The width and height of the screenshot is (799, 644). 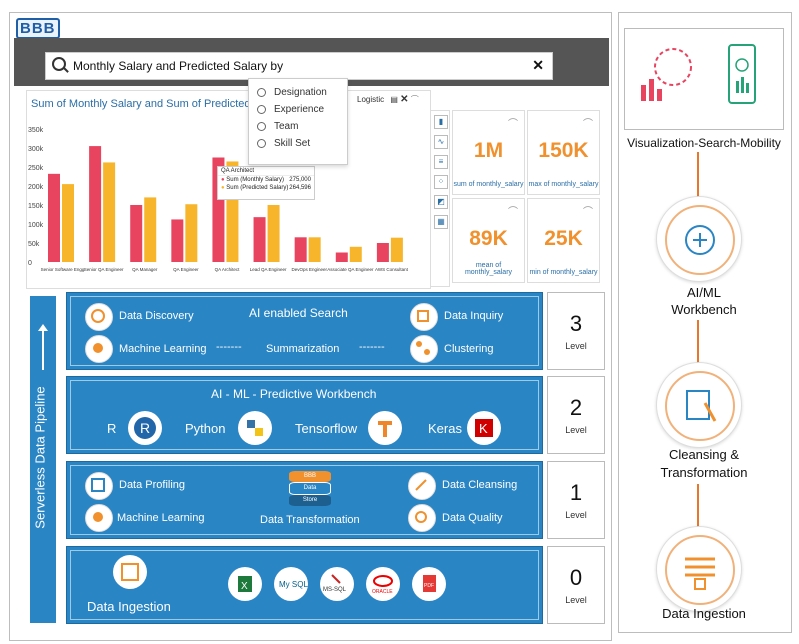 What do you see at coordinates (699, 405) in the screenshot?
I see `cleansing-node` at bounding box center [699, 405].